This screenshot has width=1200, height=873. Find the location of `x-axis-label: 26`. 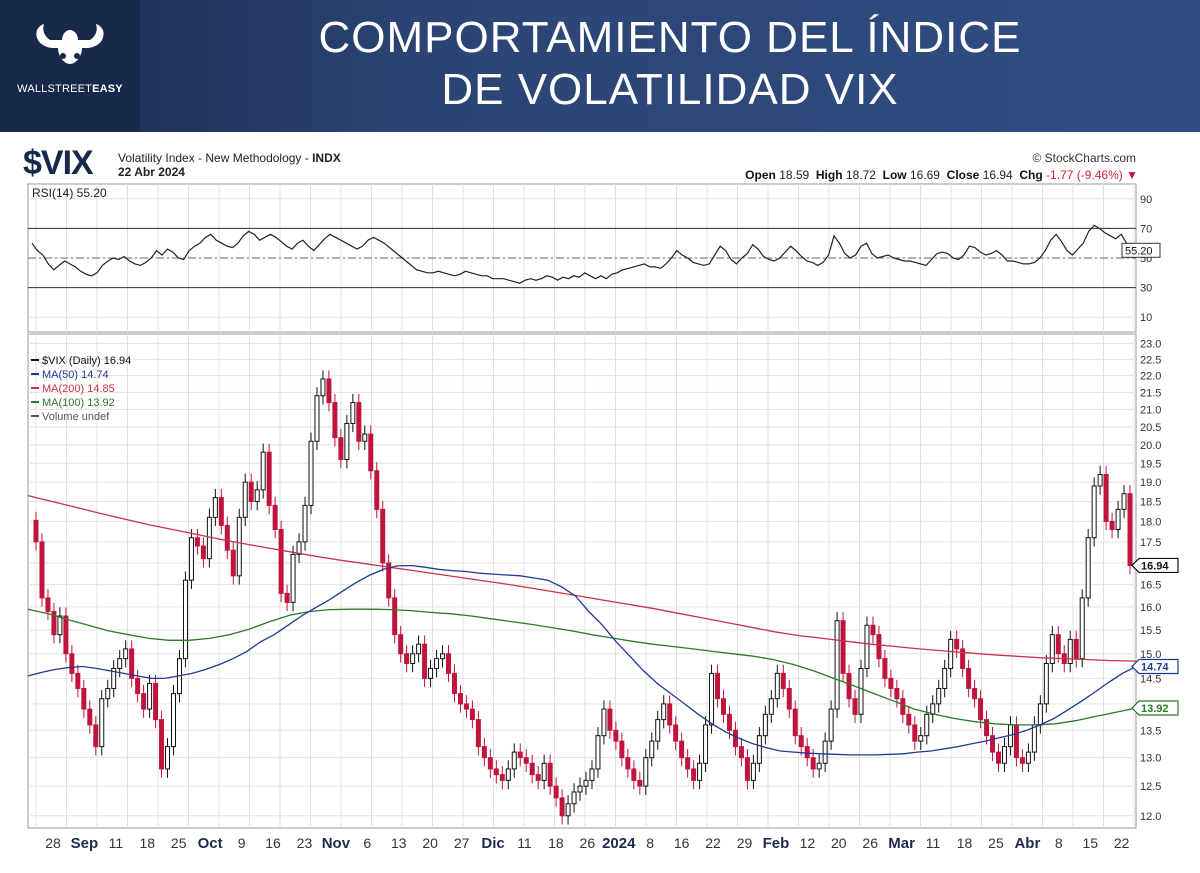

x-axis-label: 26 is located at coordinates (588, 843).